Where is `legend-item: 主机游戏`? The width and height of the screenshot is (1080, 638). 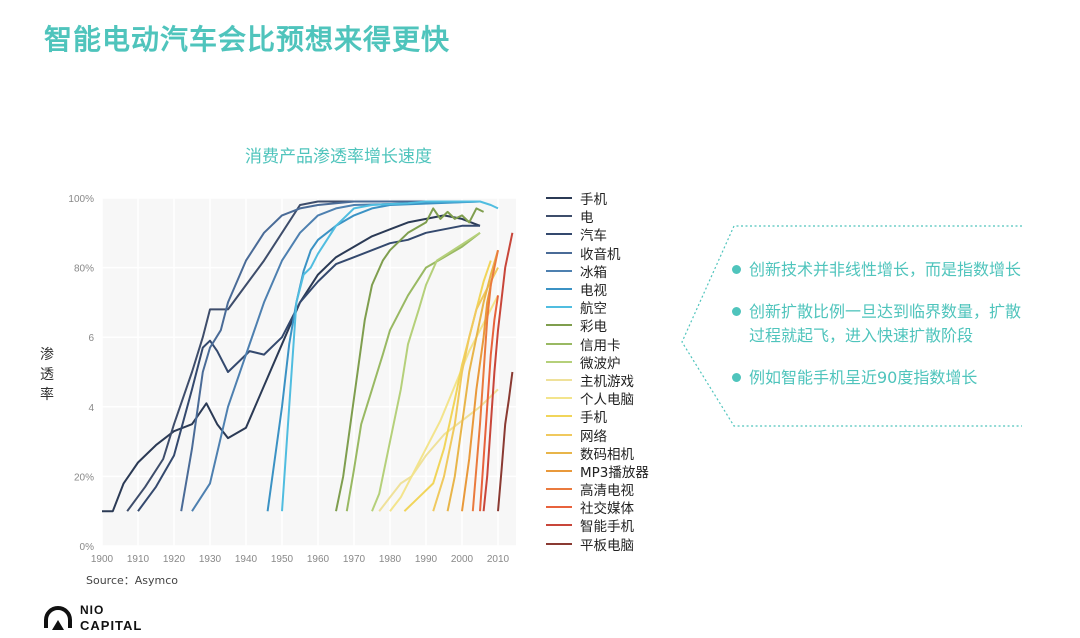
legend-item: 主机游戏 is located at coordinates (597, 380).